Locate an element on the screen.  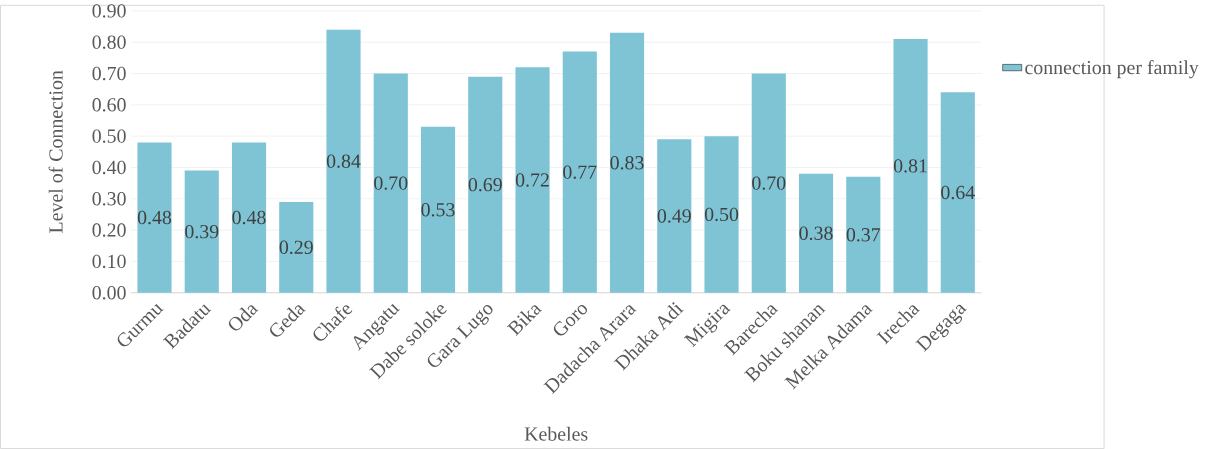
data-label: 0.77 is located at coordinates (580, 172).